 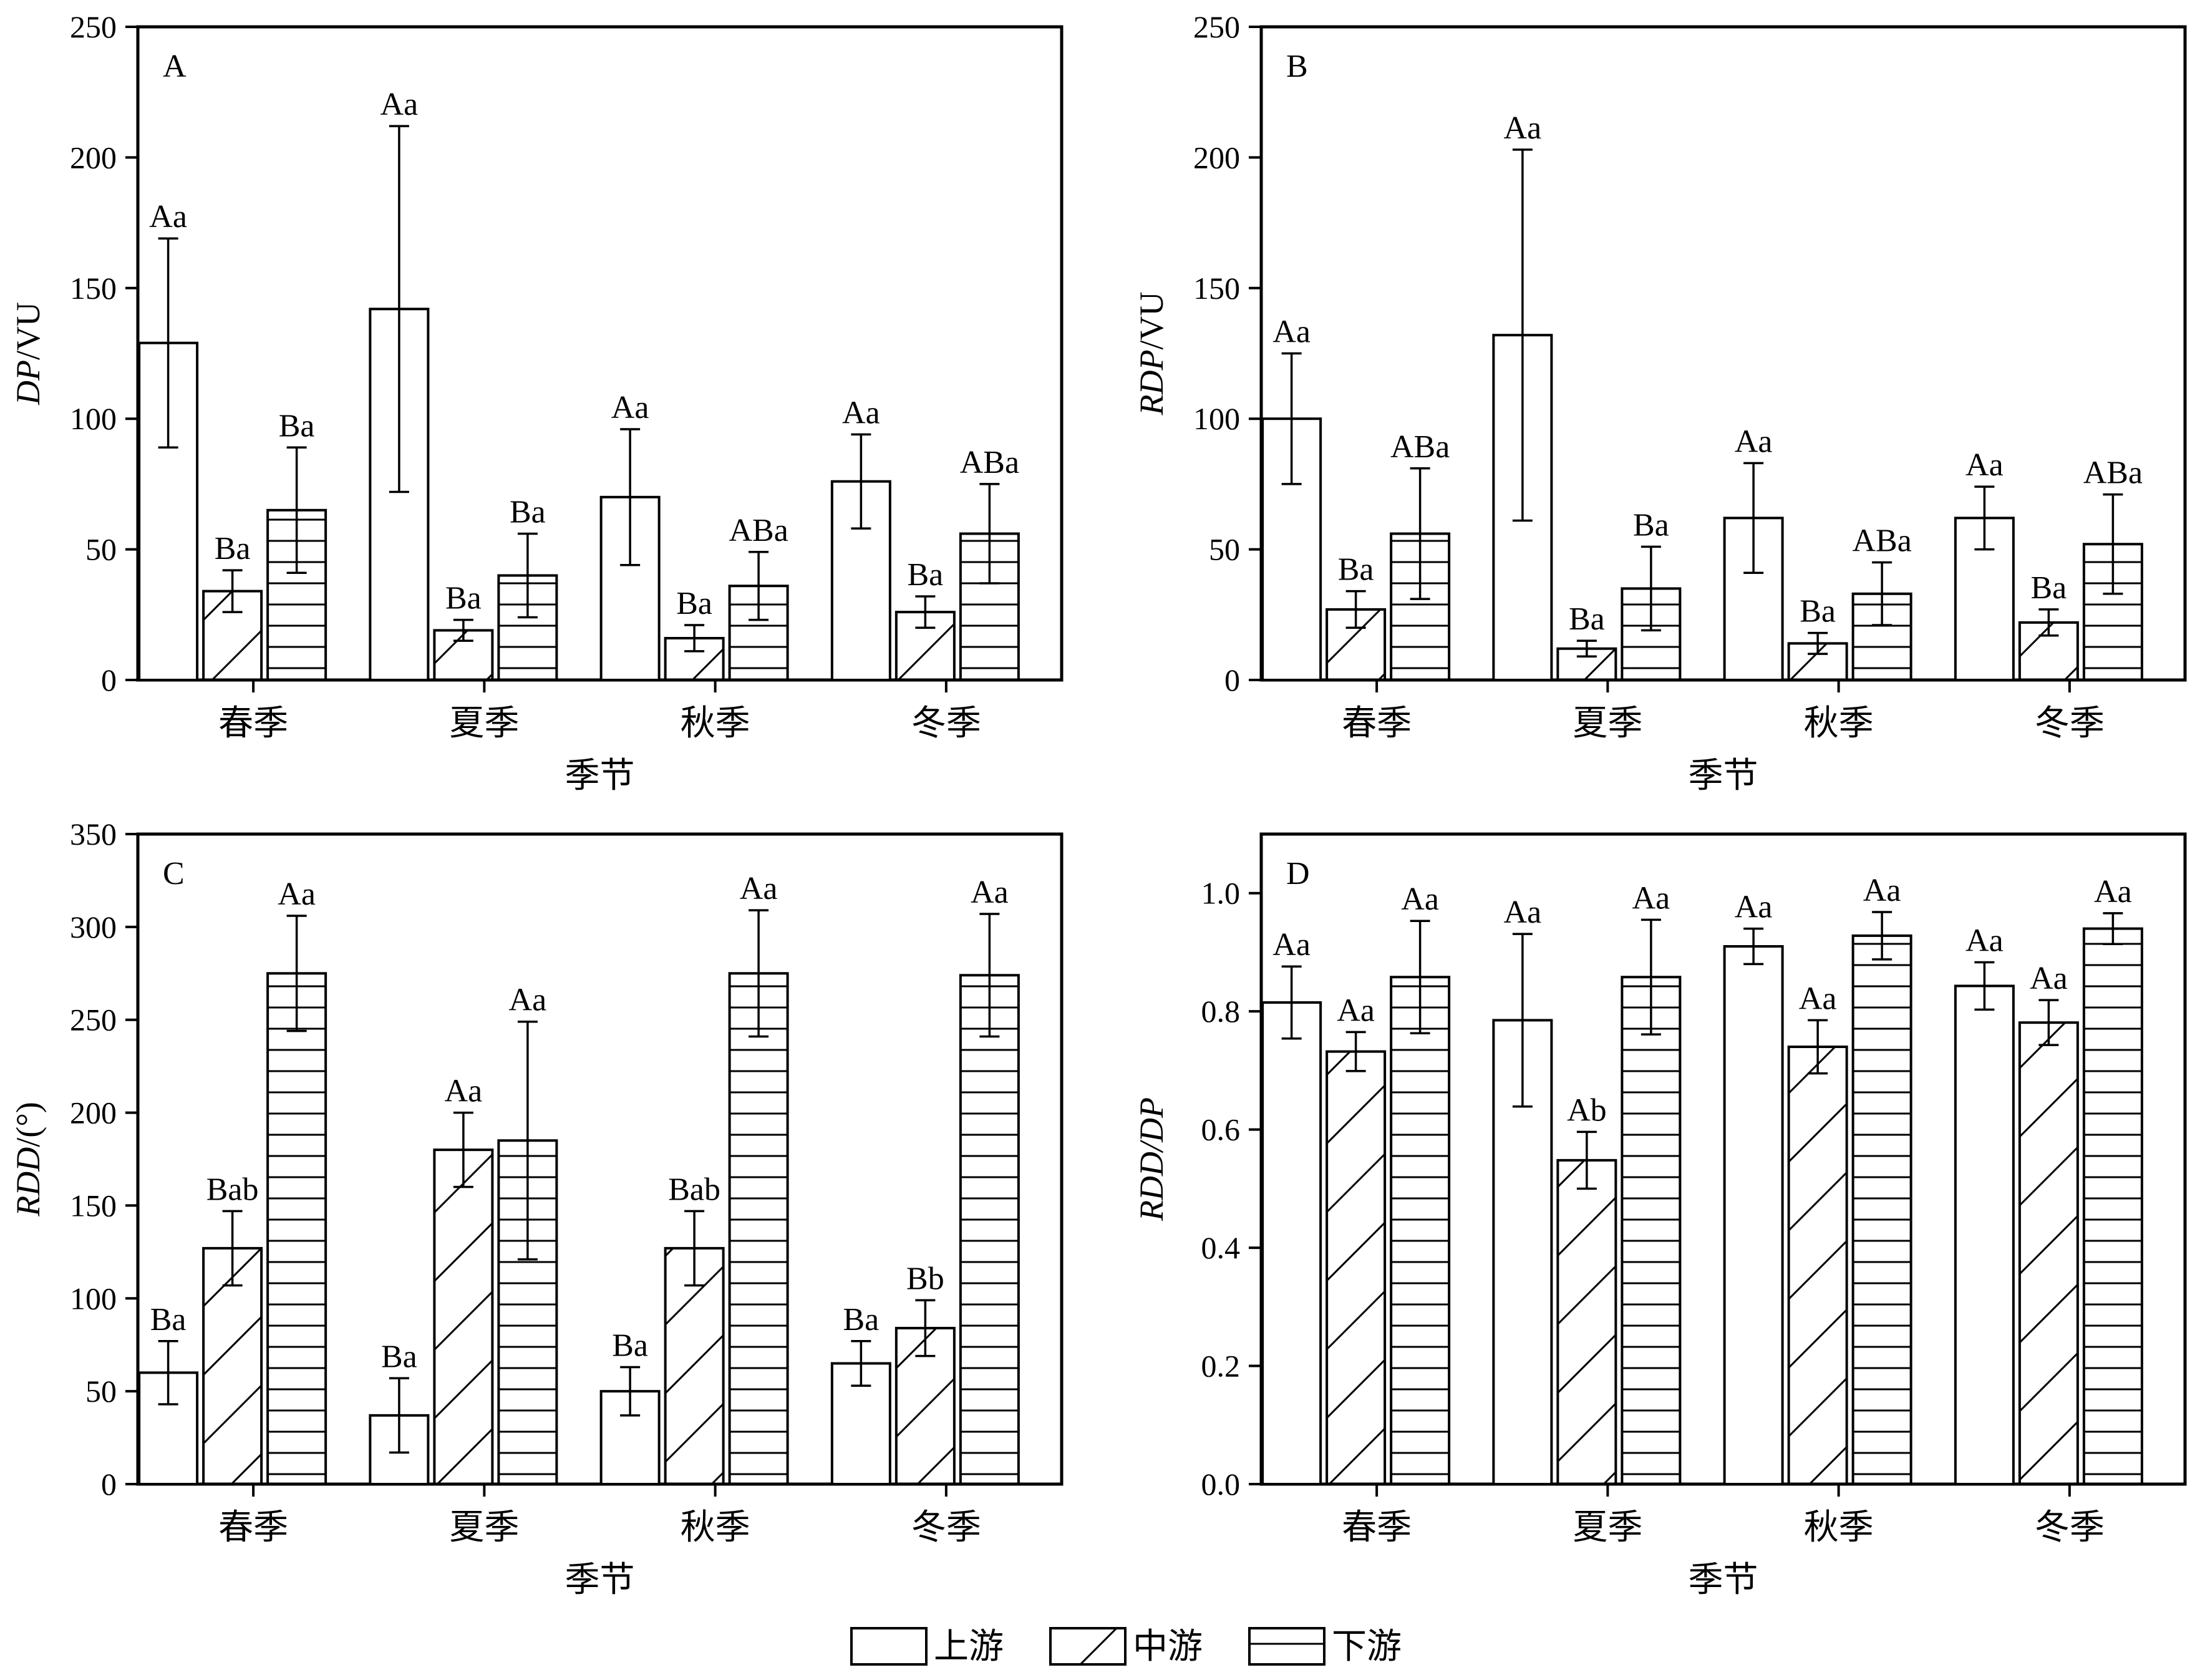 I want to click on panel-letter: C, so click(x=174, y=874).